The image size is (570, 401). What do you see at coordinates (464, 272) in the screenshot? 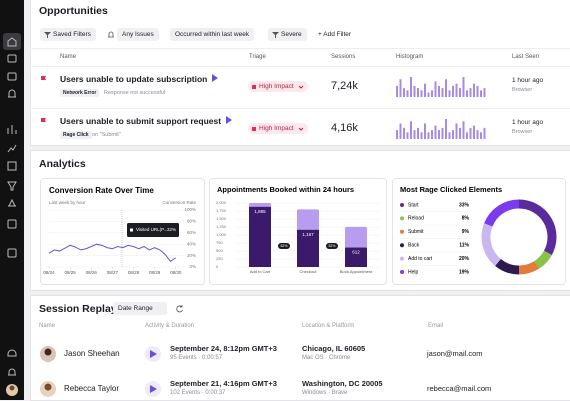
I see `legend-value: 19%` at bounding box center [464, 272].